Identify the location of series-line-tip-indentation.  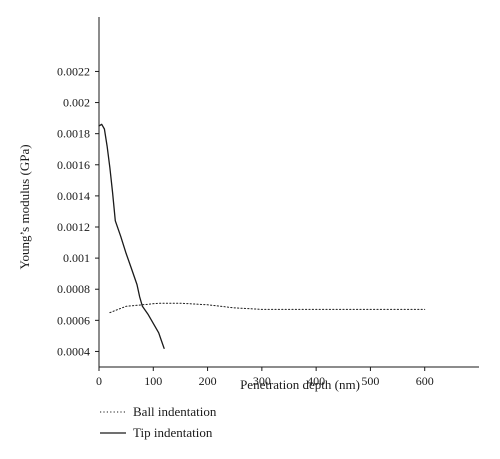
(131, 236).